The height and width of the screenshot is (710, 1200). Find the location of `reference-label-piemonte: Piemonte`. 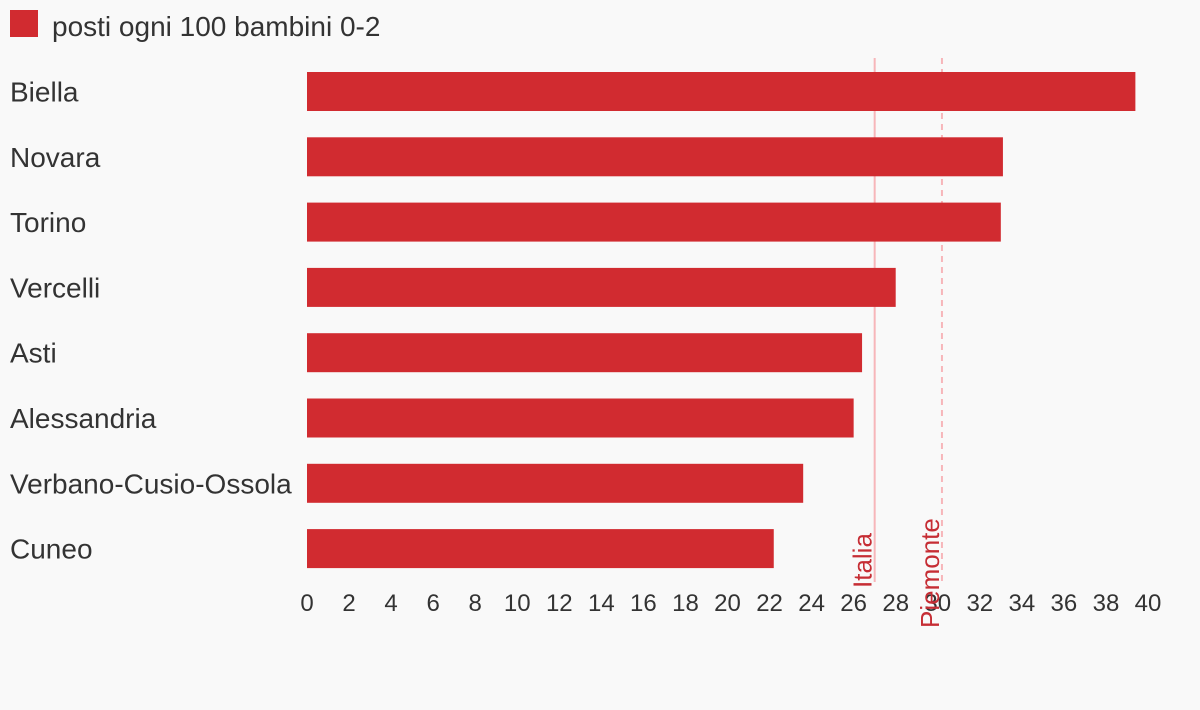

reference-label-piemonte: Piemonte is located at coordinates (930, 573).